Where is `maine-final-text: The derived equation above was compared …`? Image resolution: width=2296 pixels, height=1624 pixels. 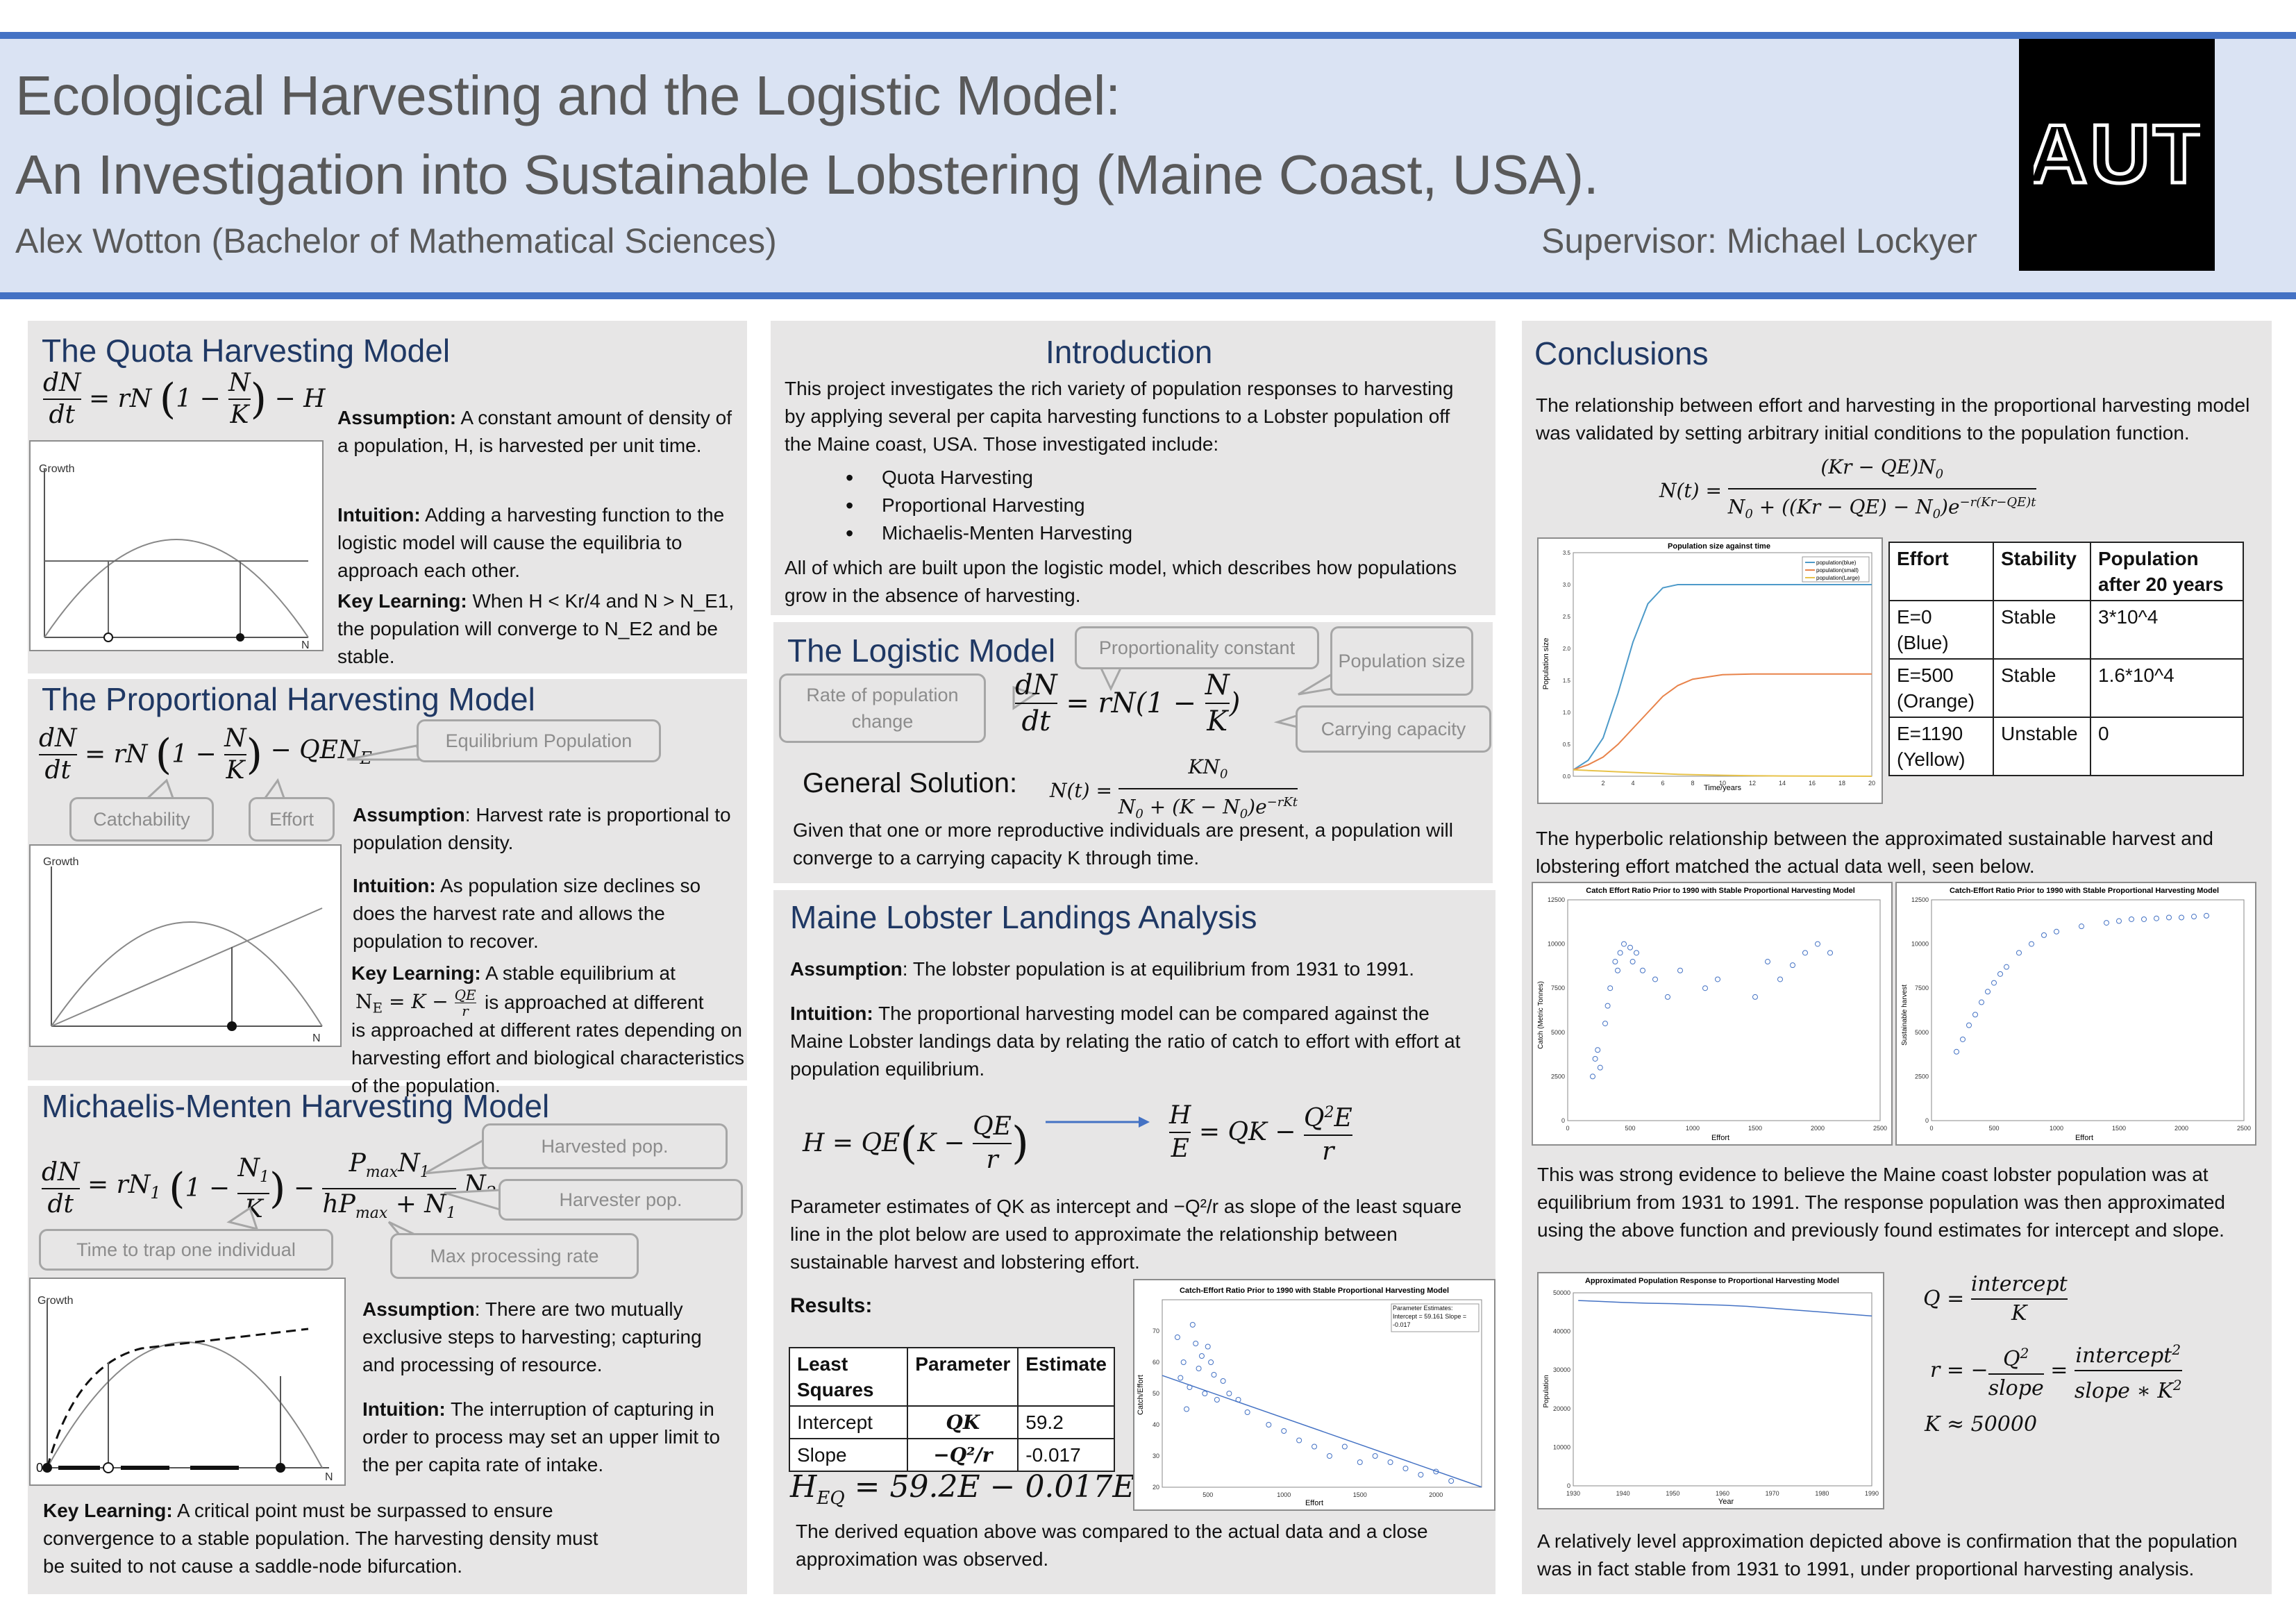 maine-final-text: The derived equation above was compared … is located at coordinates (1112, 1546).